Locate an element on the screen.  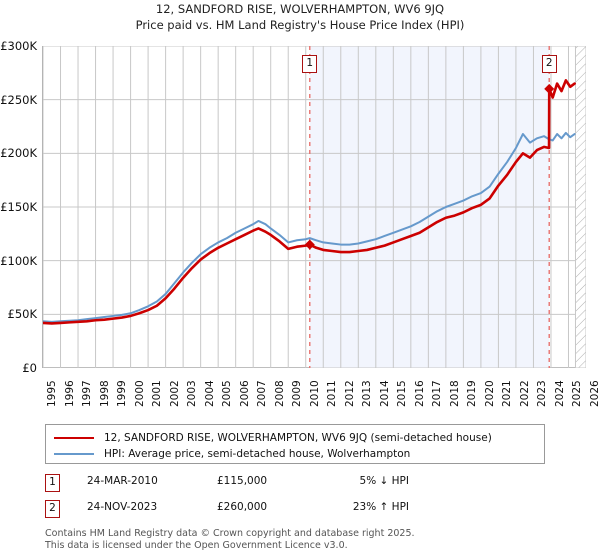
y-axis-tick-label: £250K is located at coordinates (18, 99).